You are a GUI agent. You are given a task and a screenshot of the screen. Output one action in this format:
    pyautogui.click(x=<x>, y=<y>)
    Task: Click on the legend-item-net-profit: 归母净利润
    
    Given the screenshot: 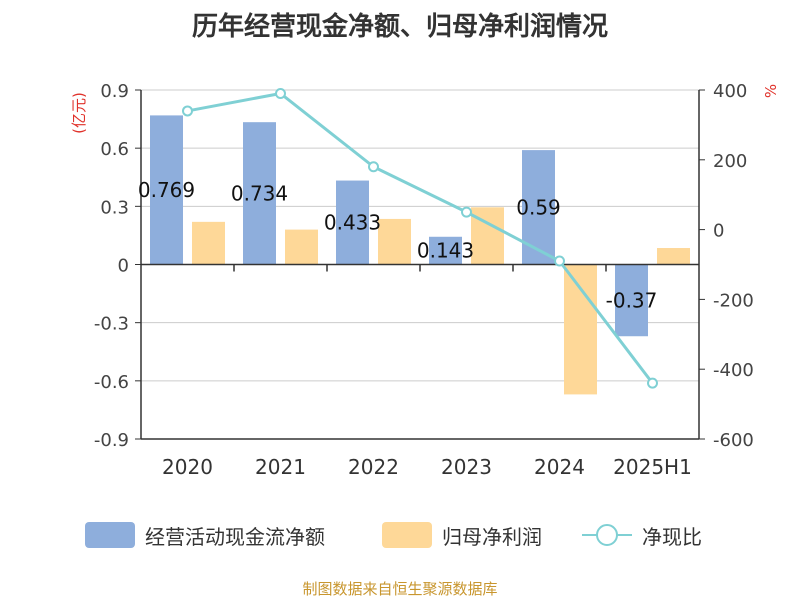 What is the action you would take?
    pyautogui.click(x=462, y=535)
    